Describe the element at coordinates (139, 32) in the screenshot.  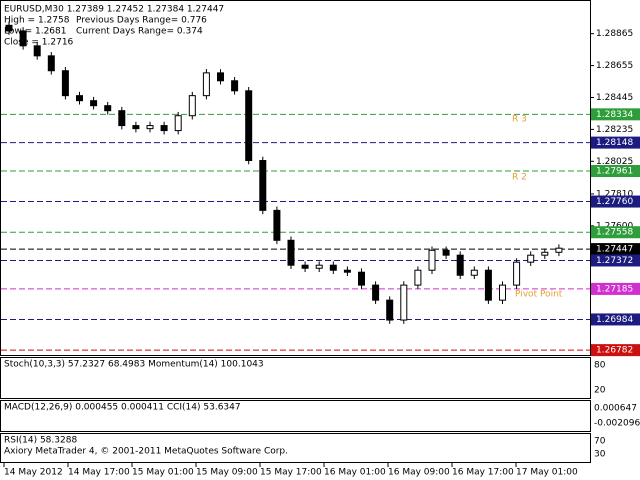
I see `info: Current Days Range= 0.374` at that location.